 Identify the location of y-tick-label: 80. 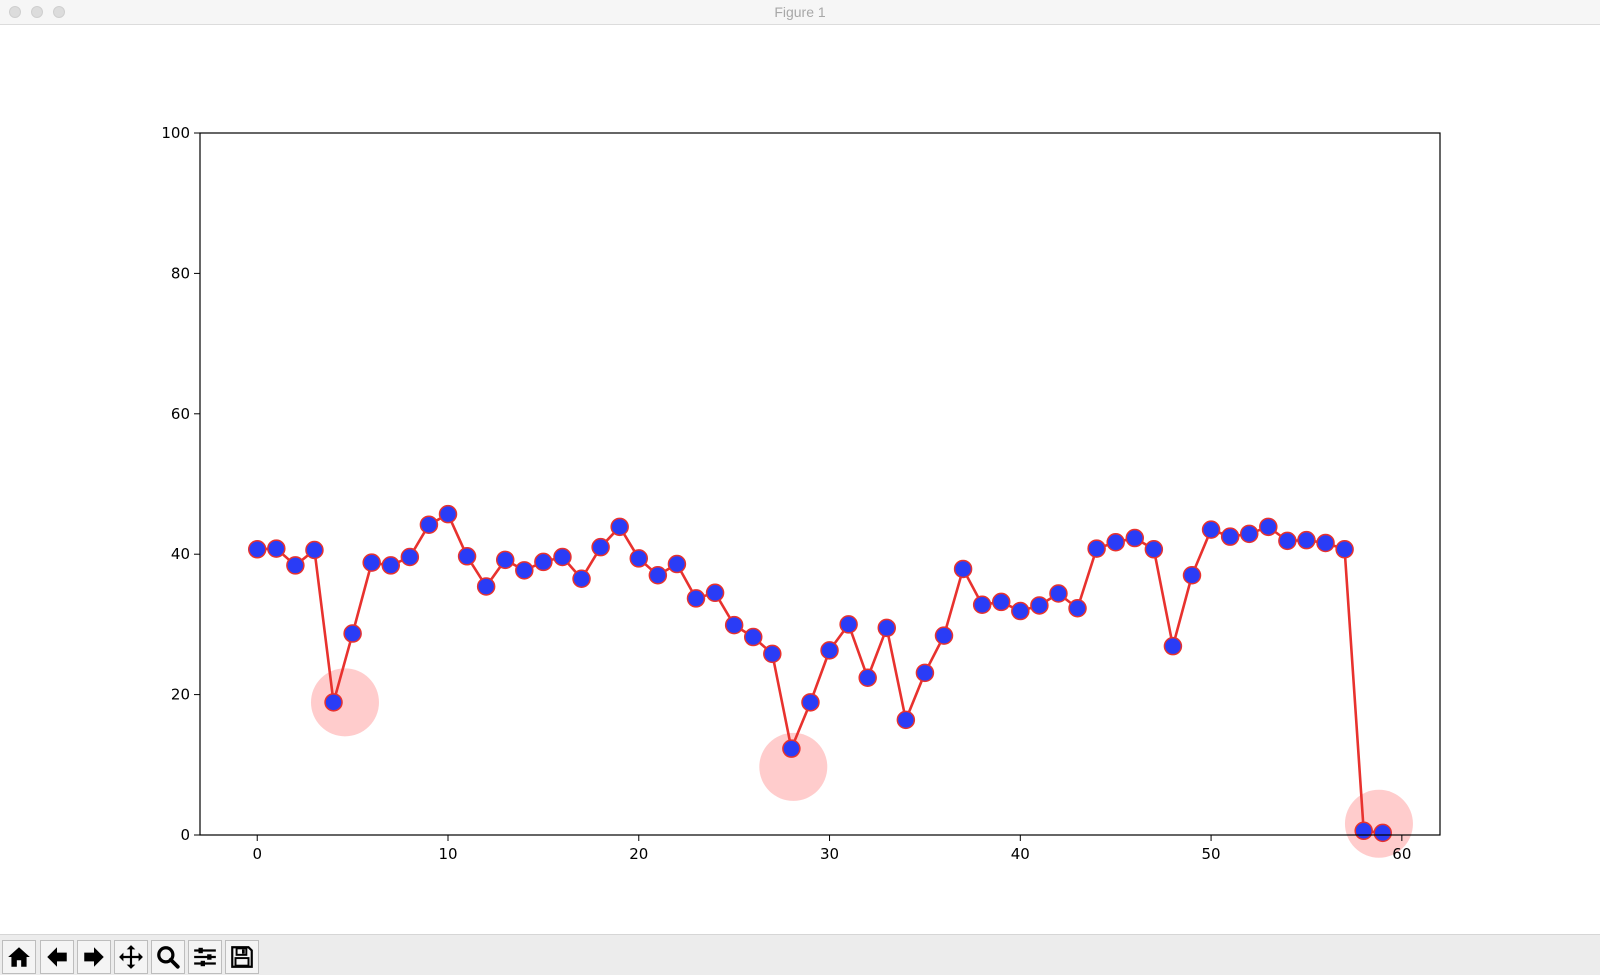
(180, 273).